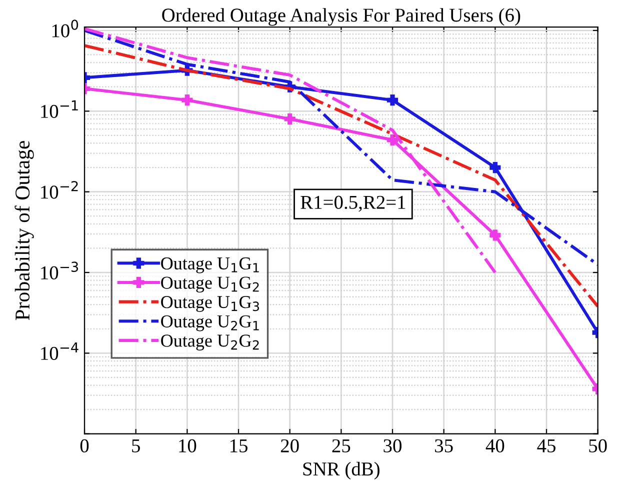 The width and height of the screenshot is (626, 493). Describe the element at coordinates (59, 351) in the screenshot. I see `y-tick-label: 10$^{−4}$` at that location.